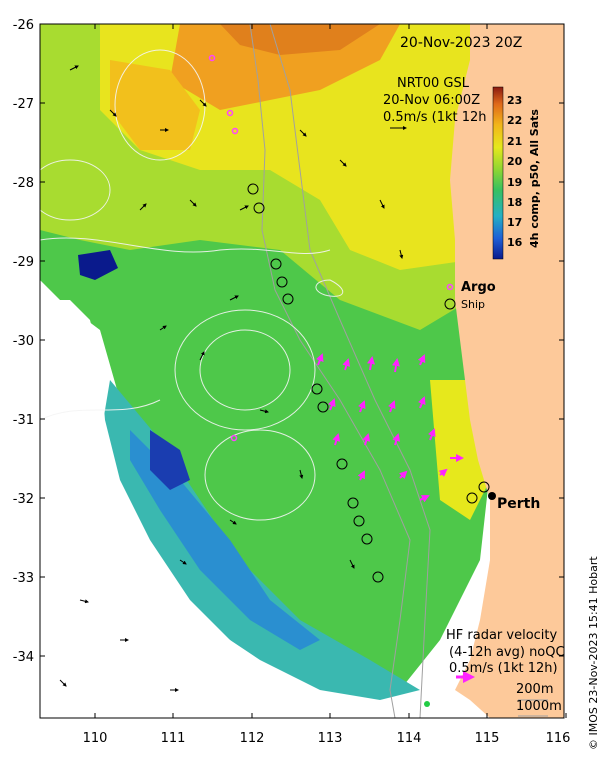 This screenshot has width=605, height=759. What do you see at coordinates (492, 496) in the screenshot?
I see `perth-marker` at bounding box center [492, 496].